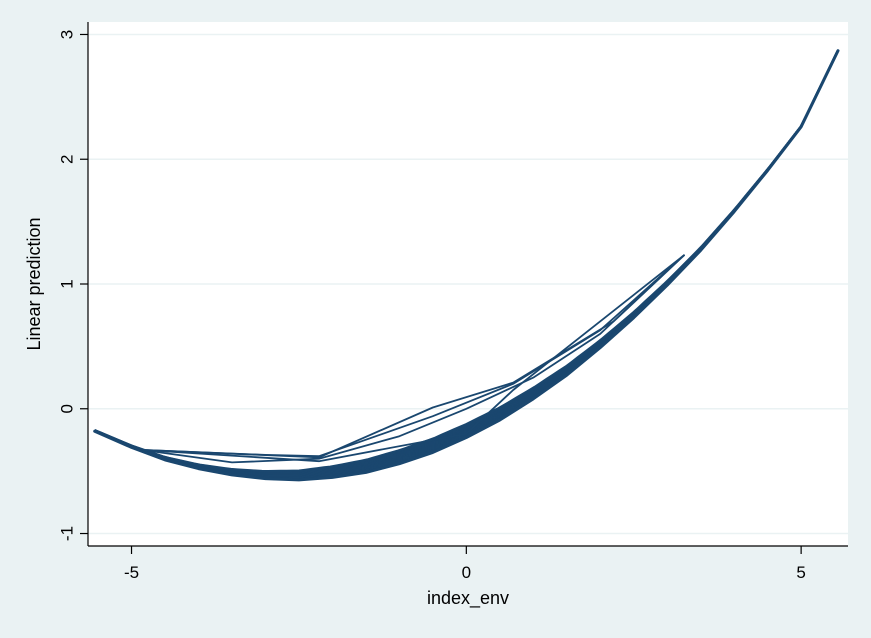 The height and width of the screenshot is (638, 871). I want to click on x-axis-label: index_env, so click(468, 598).